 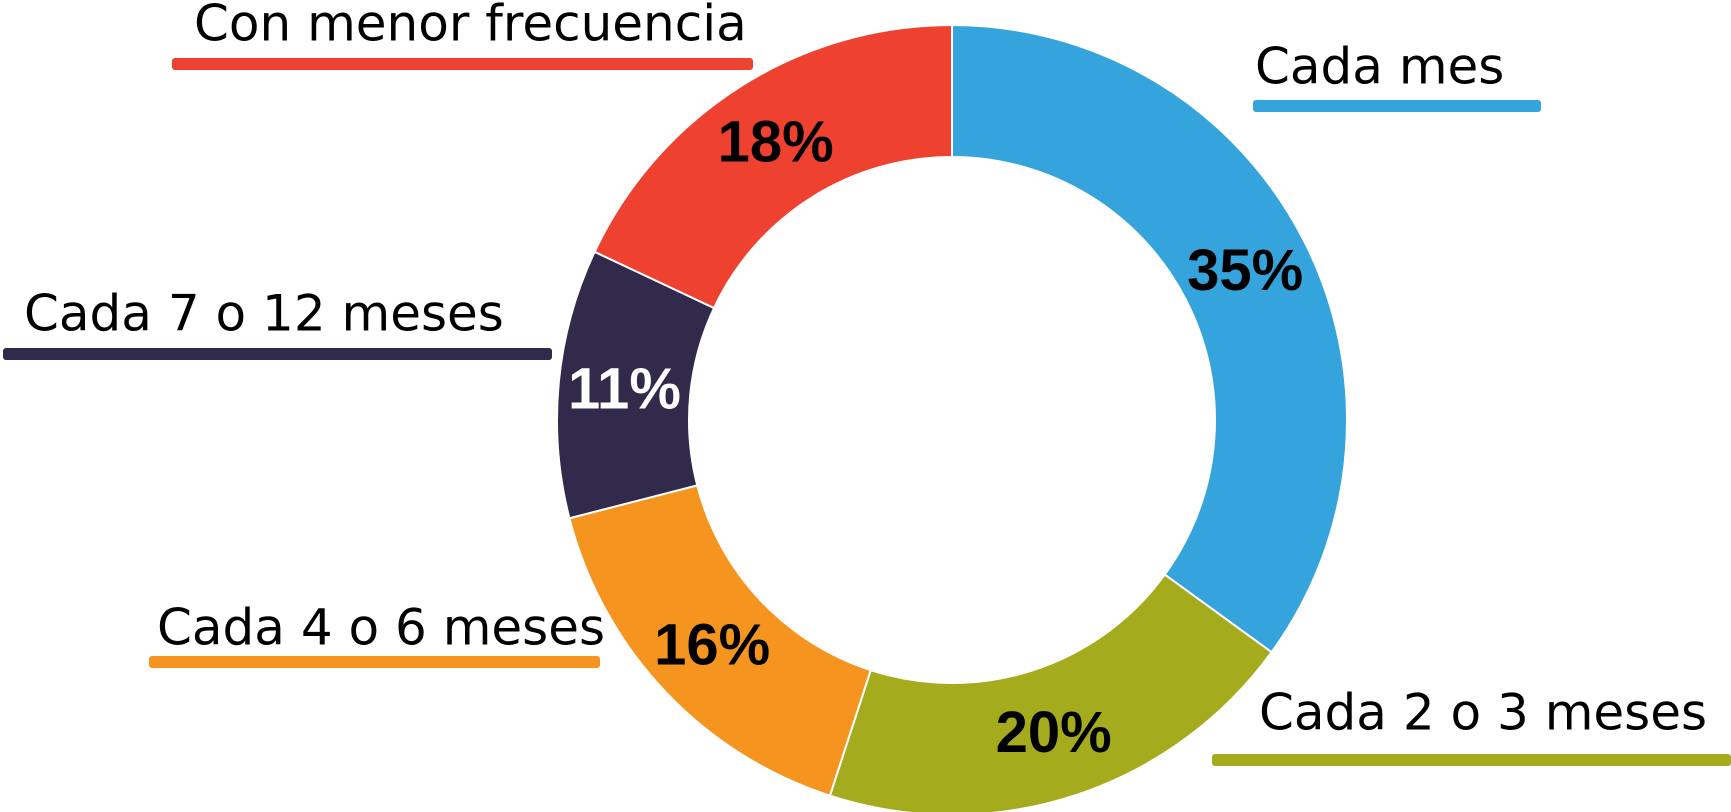 I want to click on legend-label: Cada 2 o 3 meses, so click(x=1483, y=713).